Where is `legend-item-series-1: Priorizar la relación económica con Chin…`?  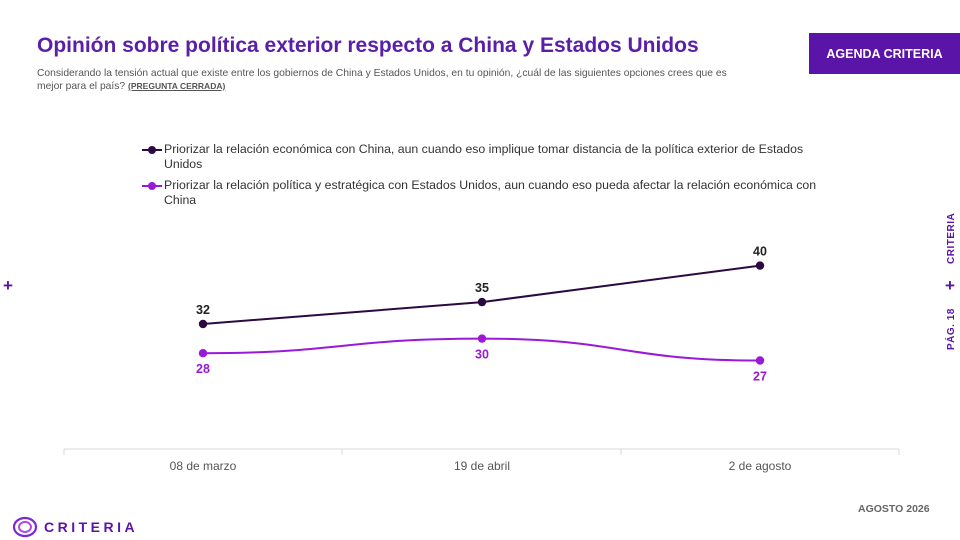 legend-item-series-1: Priorizar la relación económica con Chin… is located at coordinates (492, 157).